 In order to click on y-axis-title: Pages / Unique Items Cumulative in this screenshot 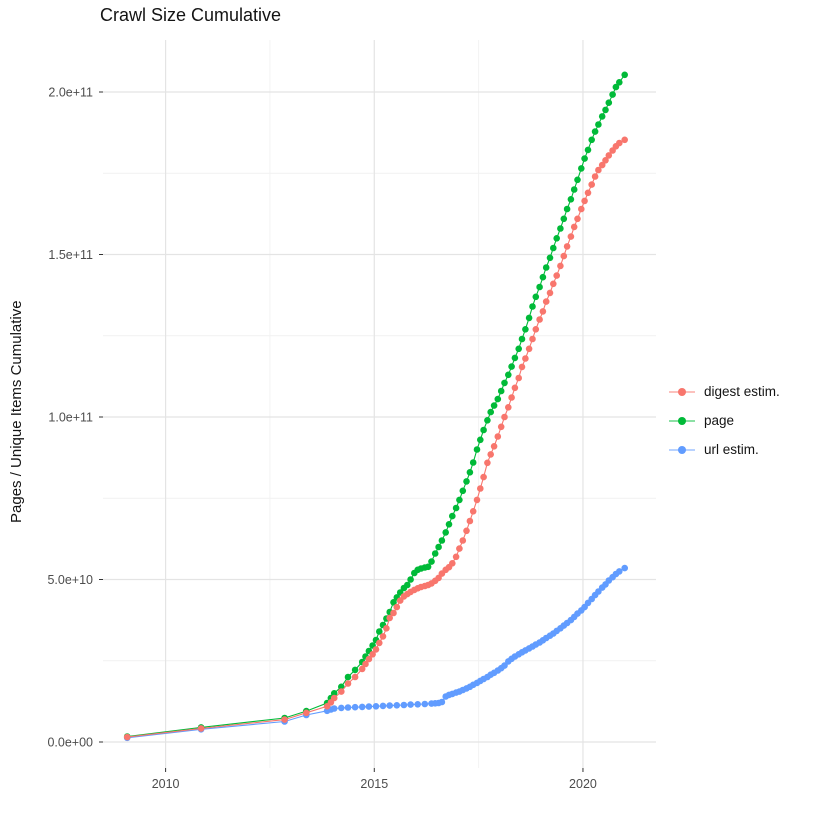, I will do `click(16, 412)`.